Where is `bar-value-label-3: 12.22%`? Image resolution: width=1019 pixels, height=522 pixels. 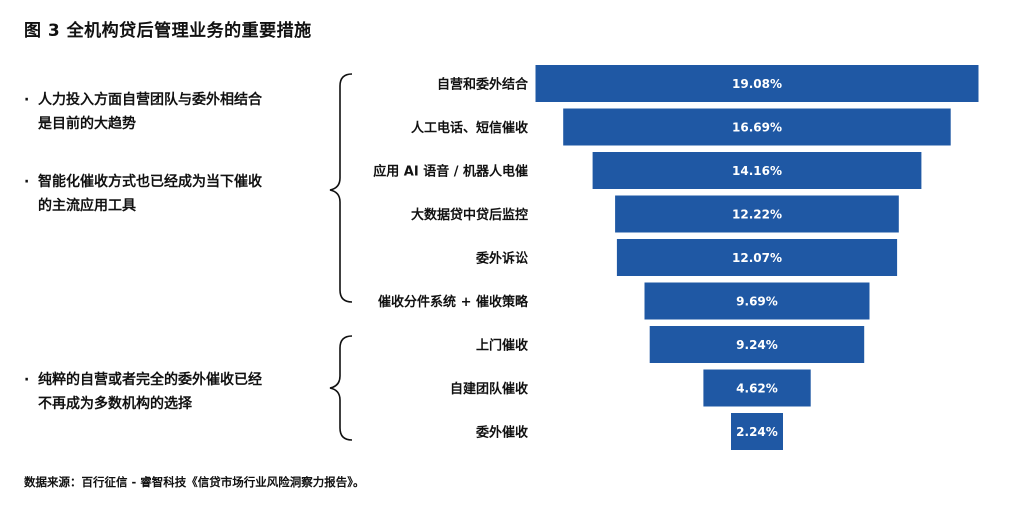 bar-value-label-3: 12.22% is located at coordinates (757, 215).